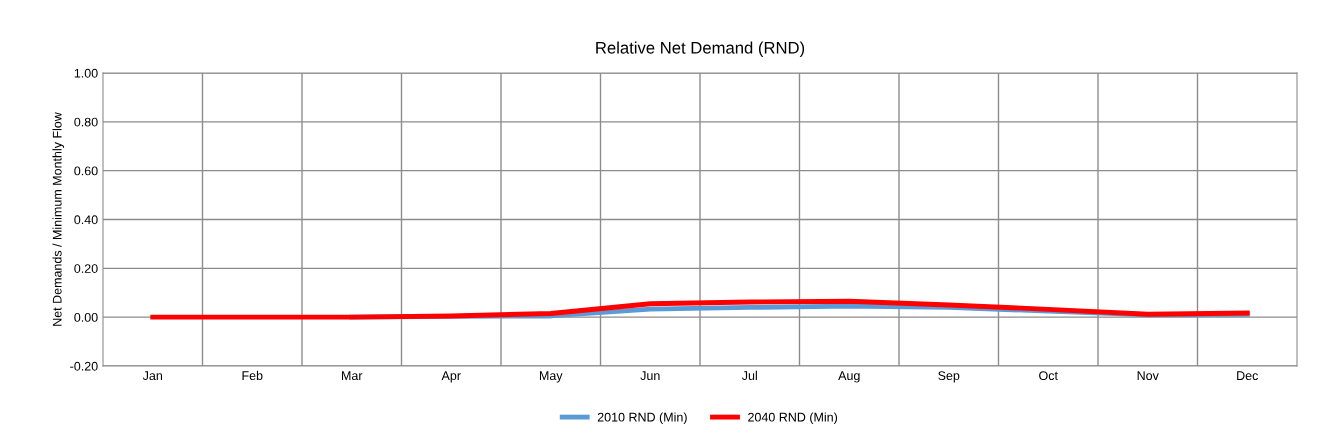 Image resolution: width=1338 pixels, height=434 pixels. I want to click on legend-label: 2010 RND (Min), so click(642, 418).